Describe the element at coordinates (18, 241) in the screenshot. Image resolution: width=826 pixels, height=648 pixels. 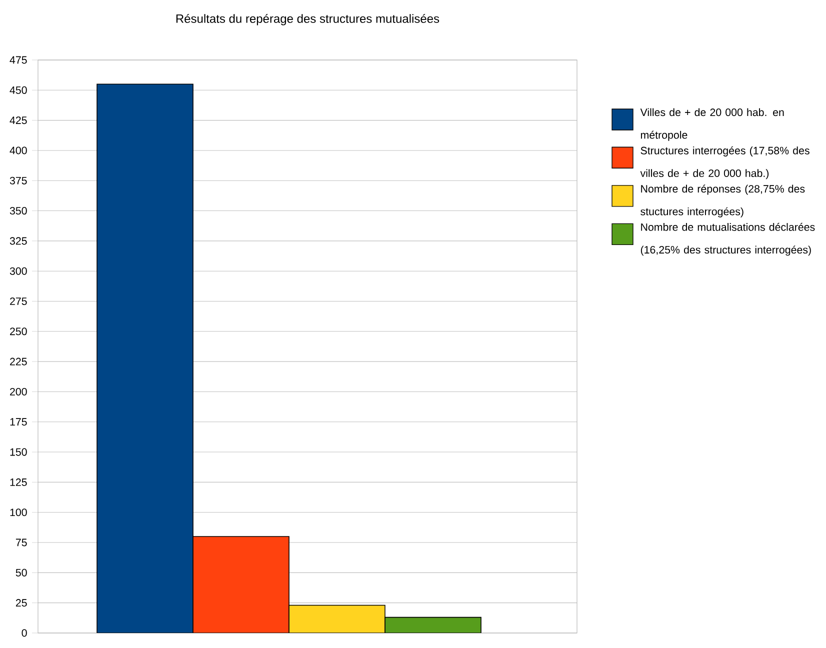
I see `y-tick-label: 325` at that location.